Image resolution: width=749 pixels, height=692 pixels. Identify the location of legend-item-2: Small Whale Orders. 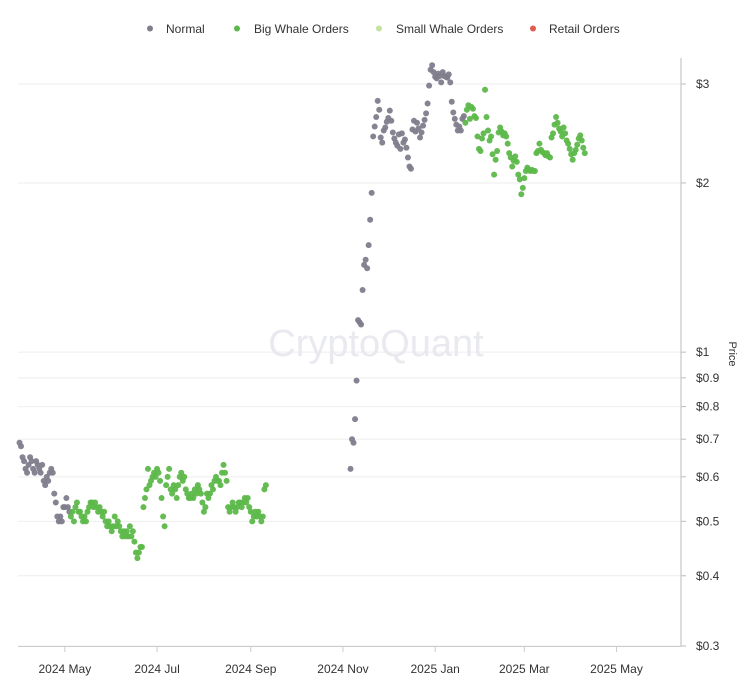
(439, 29).